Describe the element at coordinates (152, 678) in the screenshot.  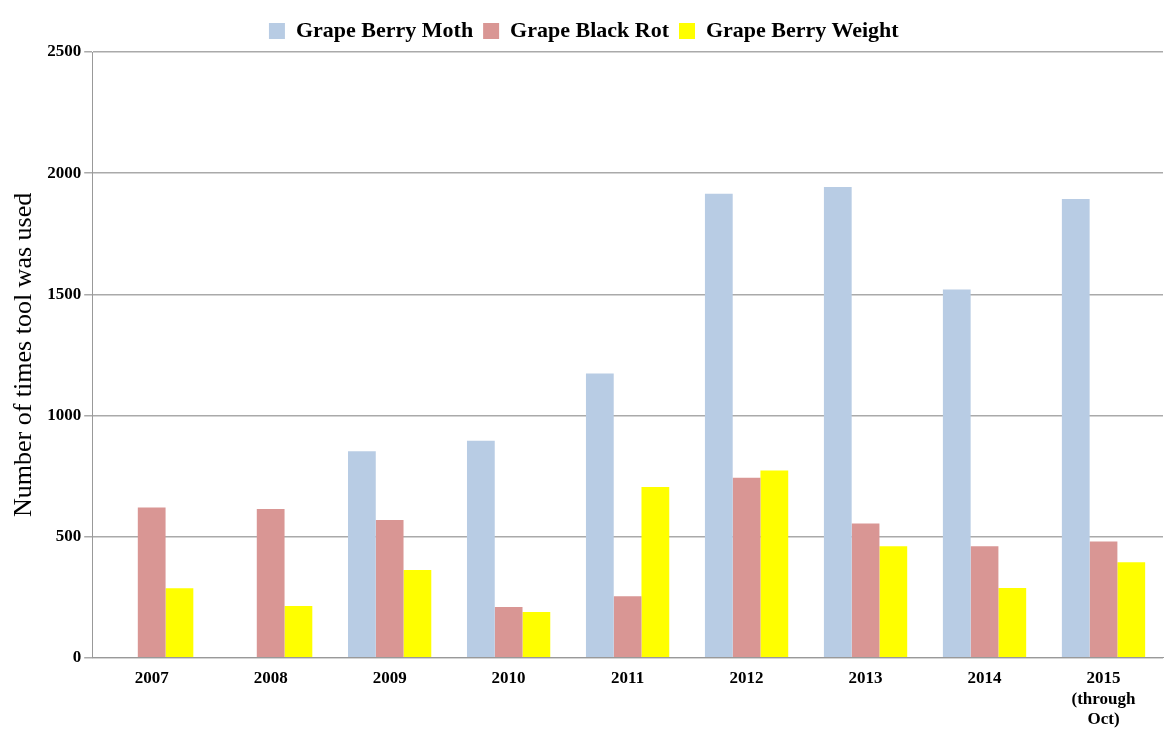
I see `x-tick-label: 2007` at that location.